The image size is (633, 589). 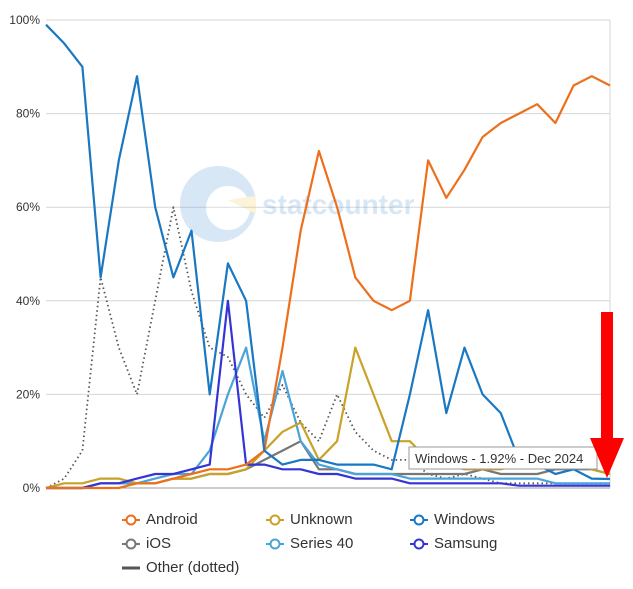 I want to click on legend-label: Unknown, so click(x=321, y=519).